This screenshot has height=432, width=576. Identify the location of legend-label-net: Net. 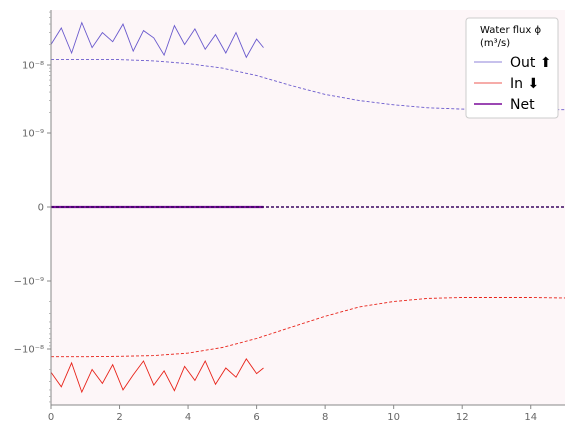
(522, 105).